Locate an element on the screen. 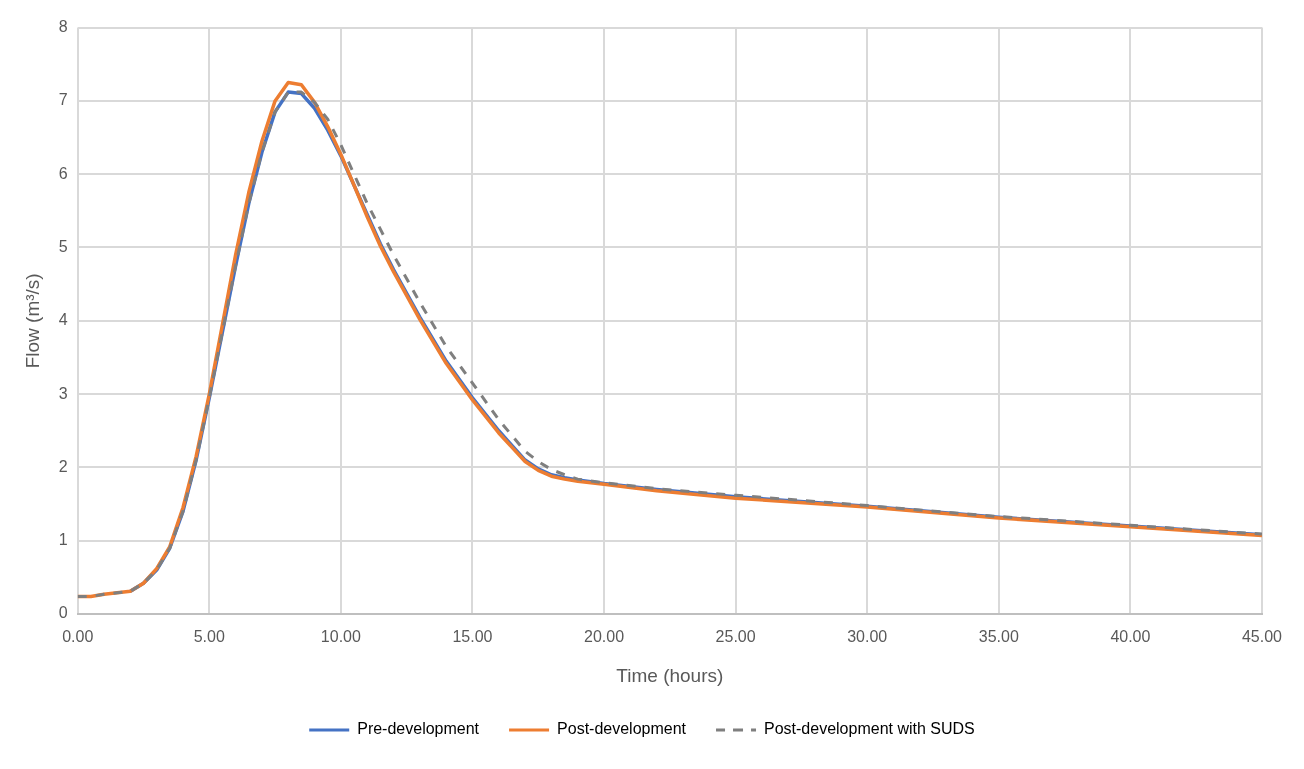  legend-label: Post-development with SUDS is located at coordinates (869, 729).